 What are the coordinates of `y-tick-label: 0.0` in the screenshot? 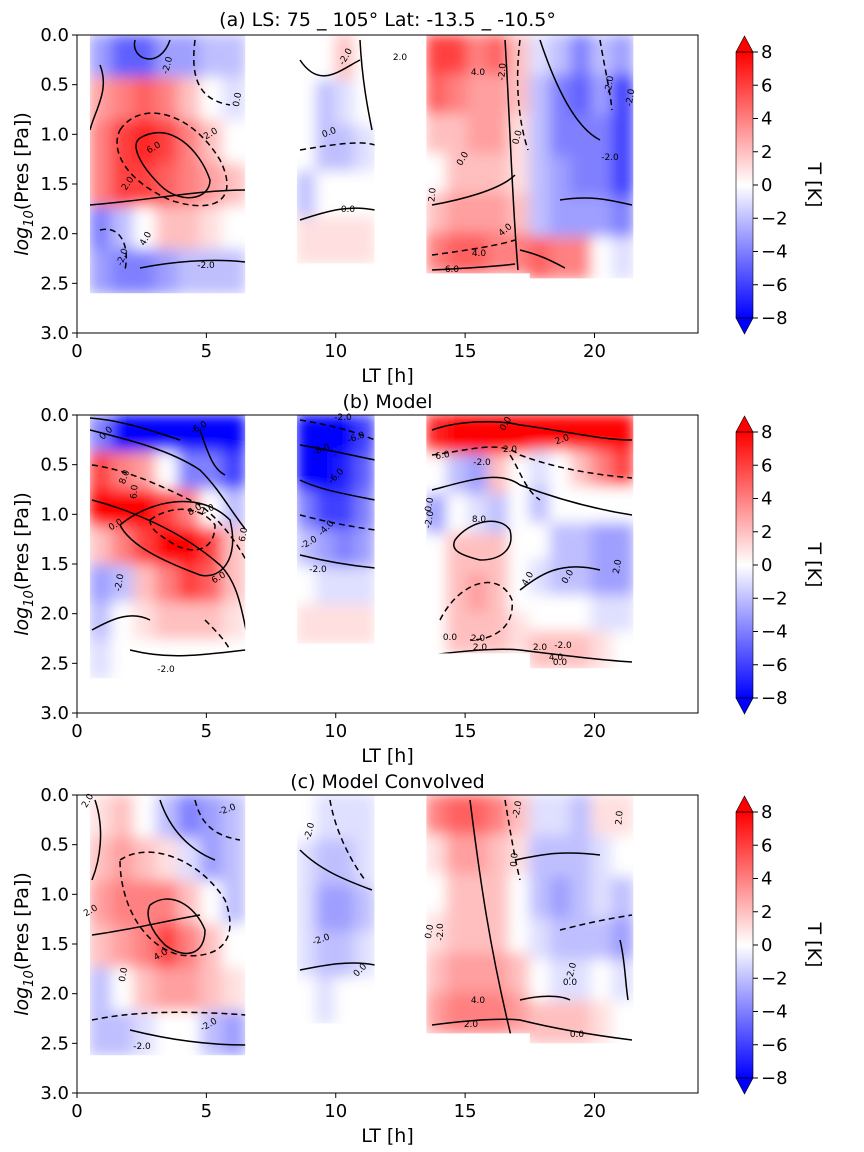 It's located at (54, 35).